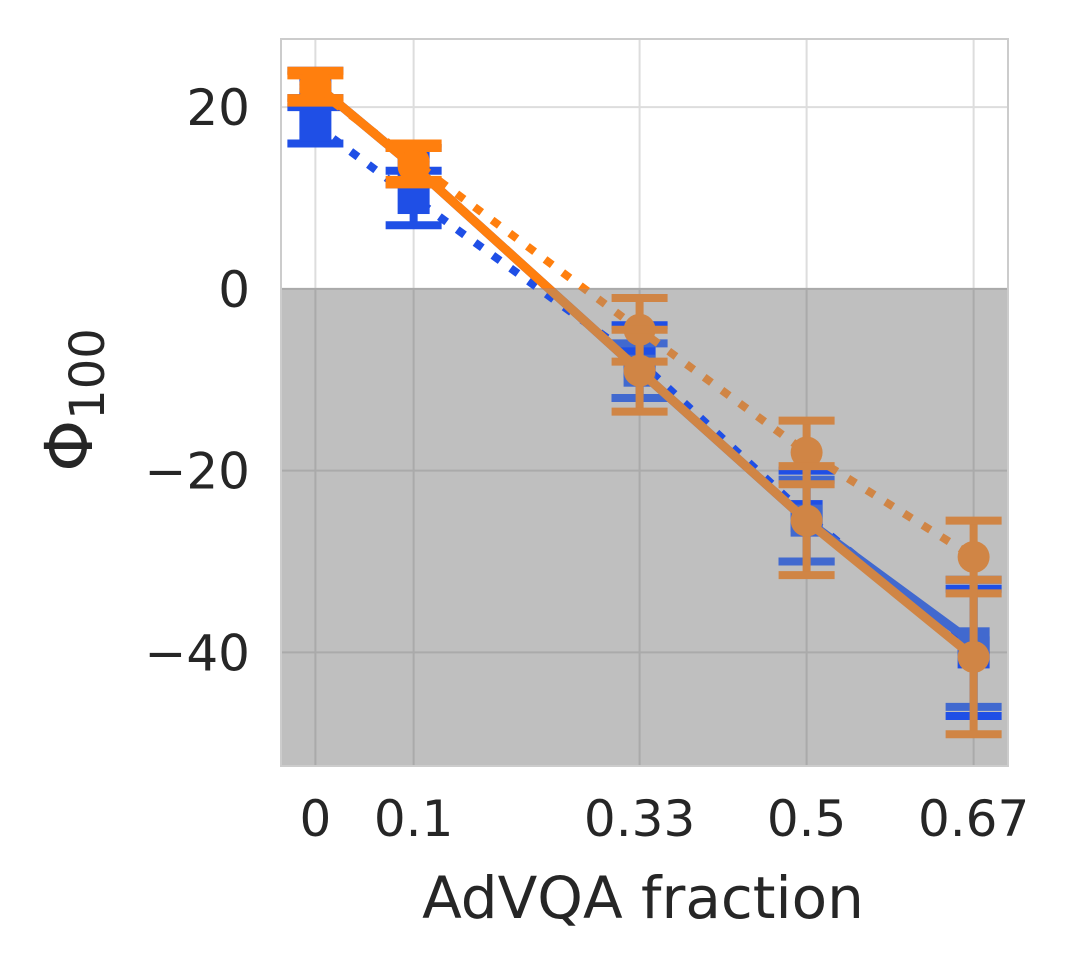 This screenshot has width=1078, height=970. What do you see at coordinates (234, 290) in the screenshot?
I see `y-tick-label: 0` at bounding box center [234, 290].